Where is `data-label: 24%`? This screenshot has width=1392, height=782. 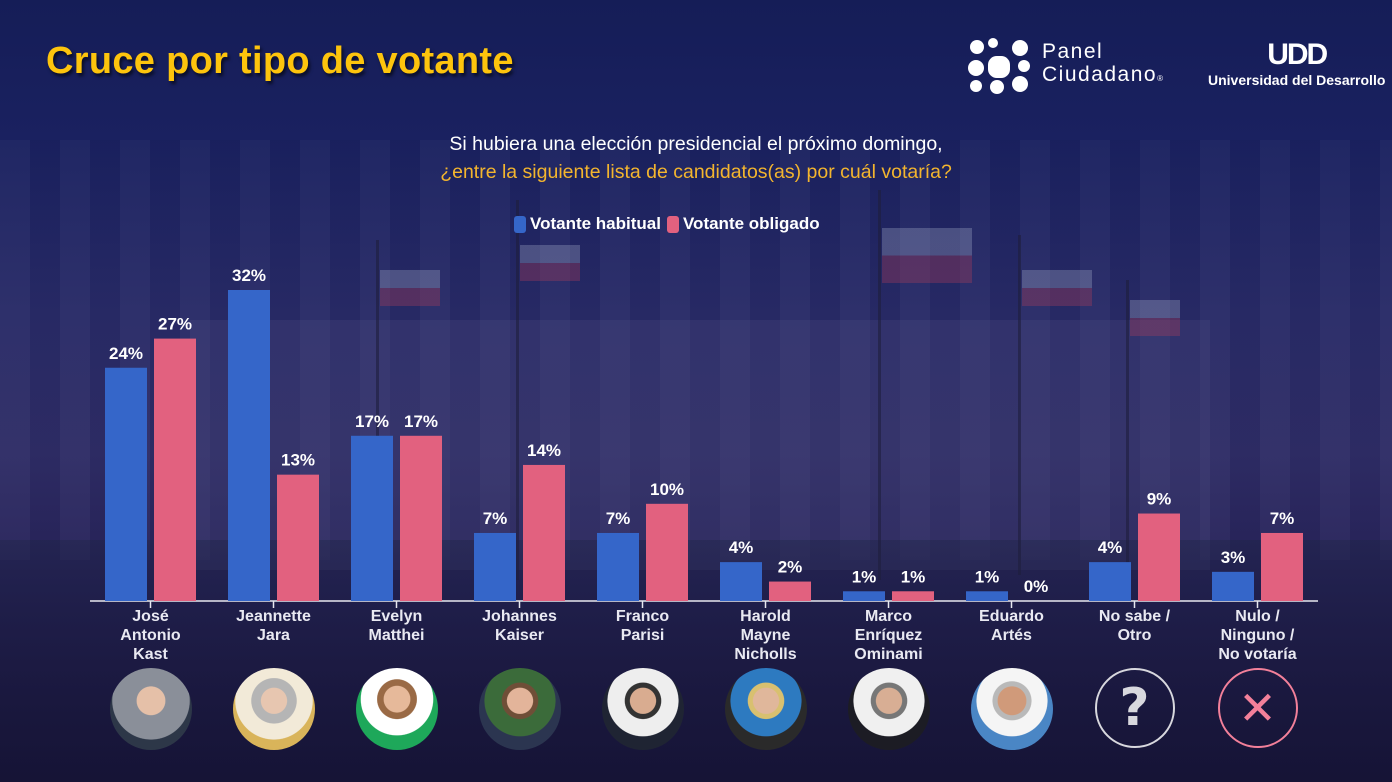
data-label: 24% is located at coordinates (126, 353).